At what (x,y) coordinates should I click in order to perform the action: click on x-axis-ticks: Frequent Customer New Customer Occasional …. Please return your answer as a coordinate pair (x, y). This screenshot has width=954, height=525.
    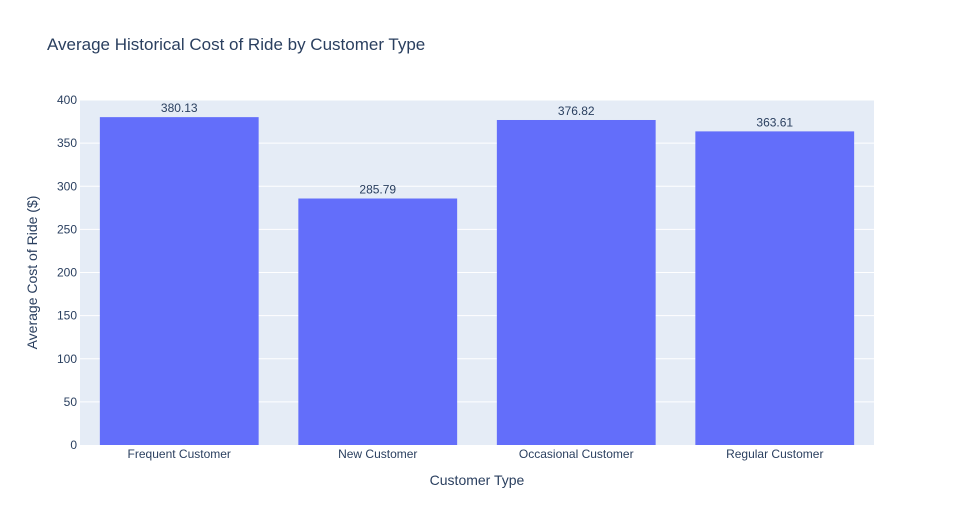
    Looking at the image, I should click on (476, 454).